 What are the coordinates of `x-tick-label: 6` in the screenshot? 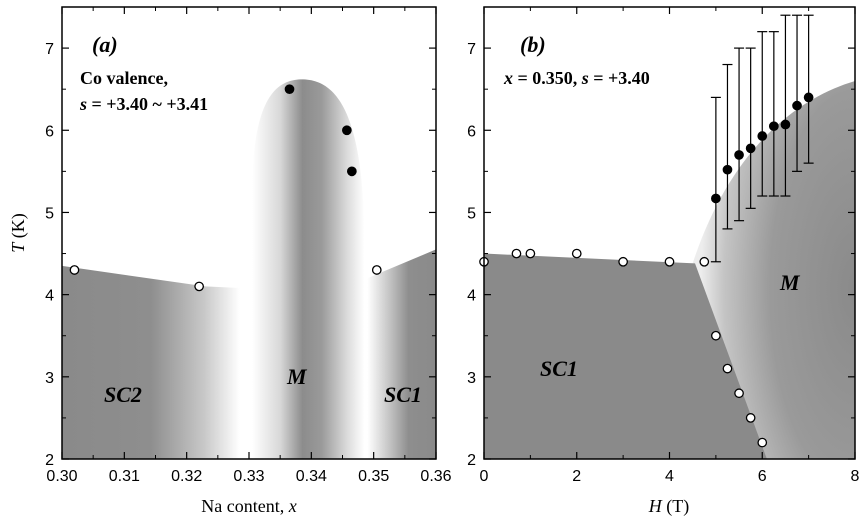 It's located at (762, 476).